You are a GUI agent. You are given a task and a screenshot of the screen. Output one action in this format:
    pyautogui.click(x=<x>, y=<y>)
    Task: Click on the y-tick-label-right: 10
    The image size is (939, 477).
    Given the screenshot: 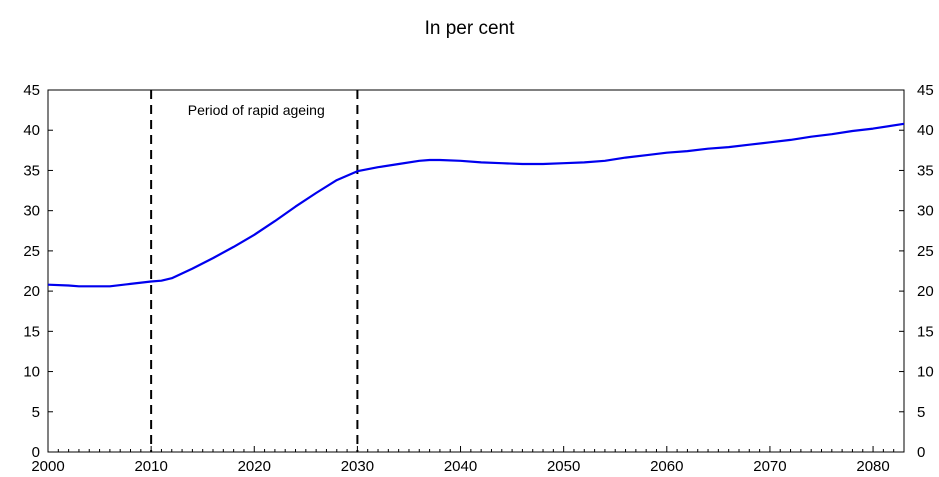 What is the action you would take?
    pyautogui.click(x=925, y=372)
    